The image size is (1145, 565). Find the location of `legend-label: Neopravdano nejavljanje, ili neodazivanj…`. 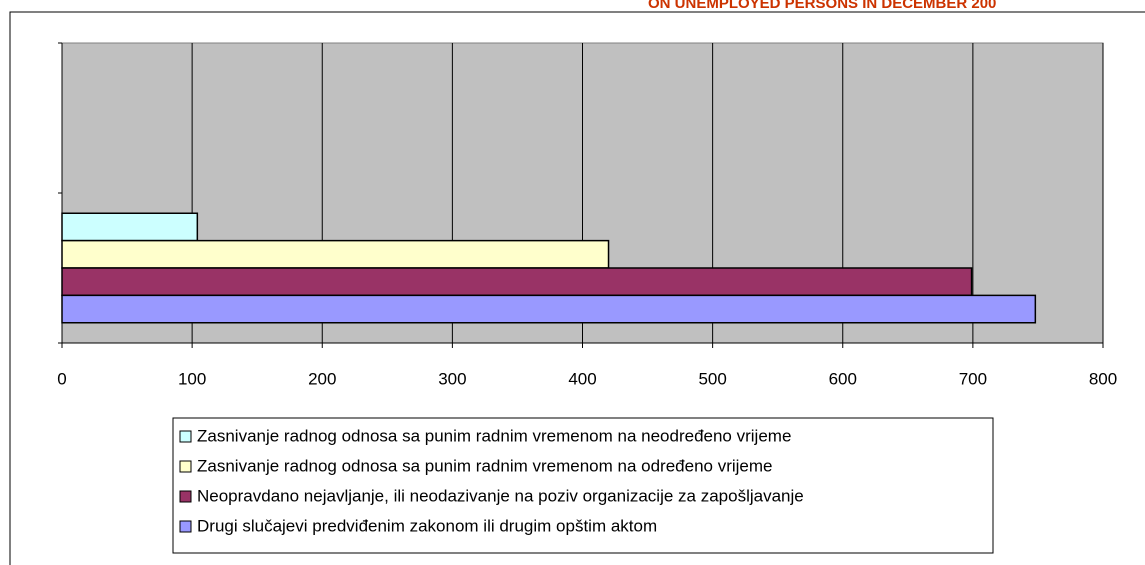

legend-label: Neopravdano nejavljanje, ili neodazivanj… is located at coordinates (500, 495).